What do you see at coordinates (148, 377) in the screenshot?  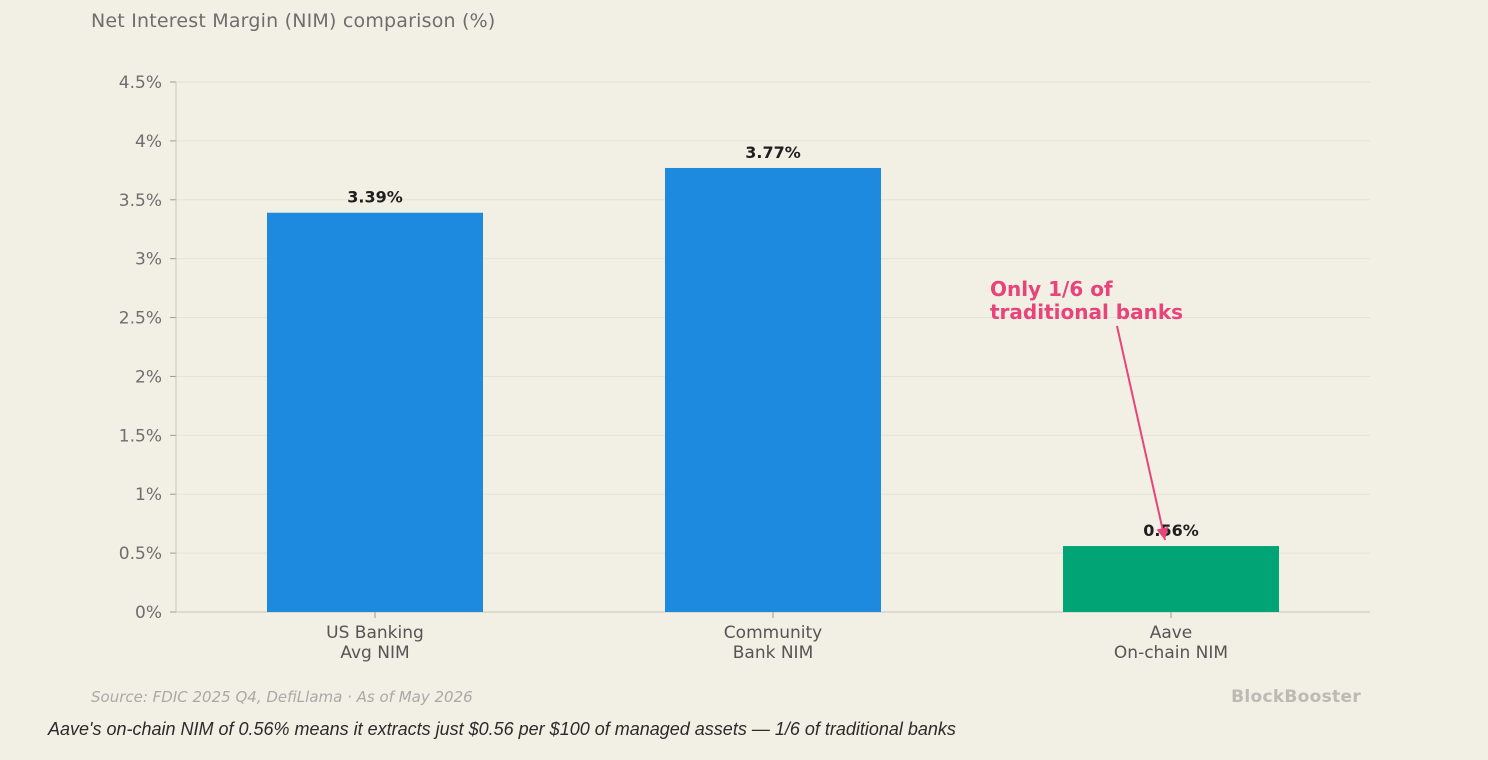 I see `y-tick-label: 2%` at bounding box center [148, 377].